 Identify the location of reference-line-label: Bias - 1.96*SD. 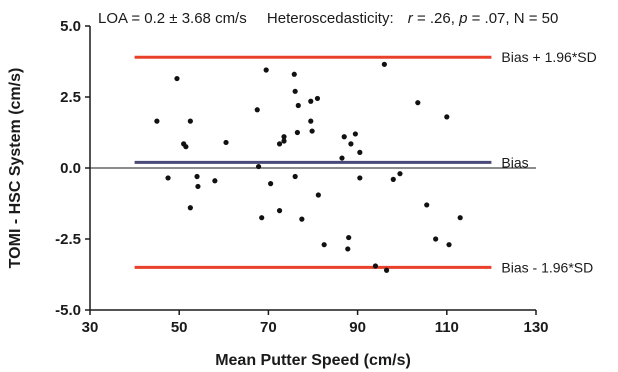
(547, 267).